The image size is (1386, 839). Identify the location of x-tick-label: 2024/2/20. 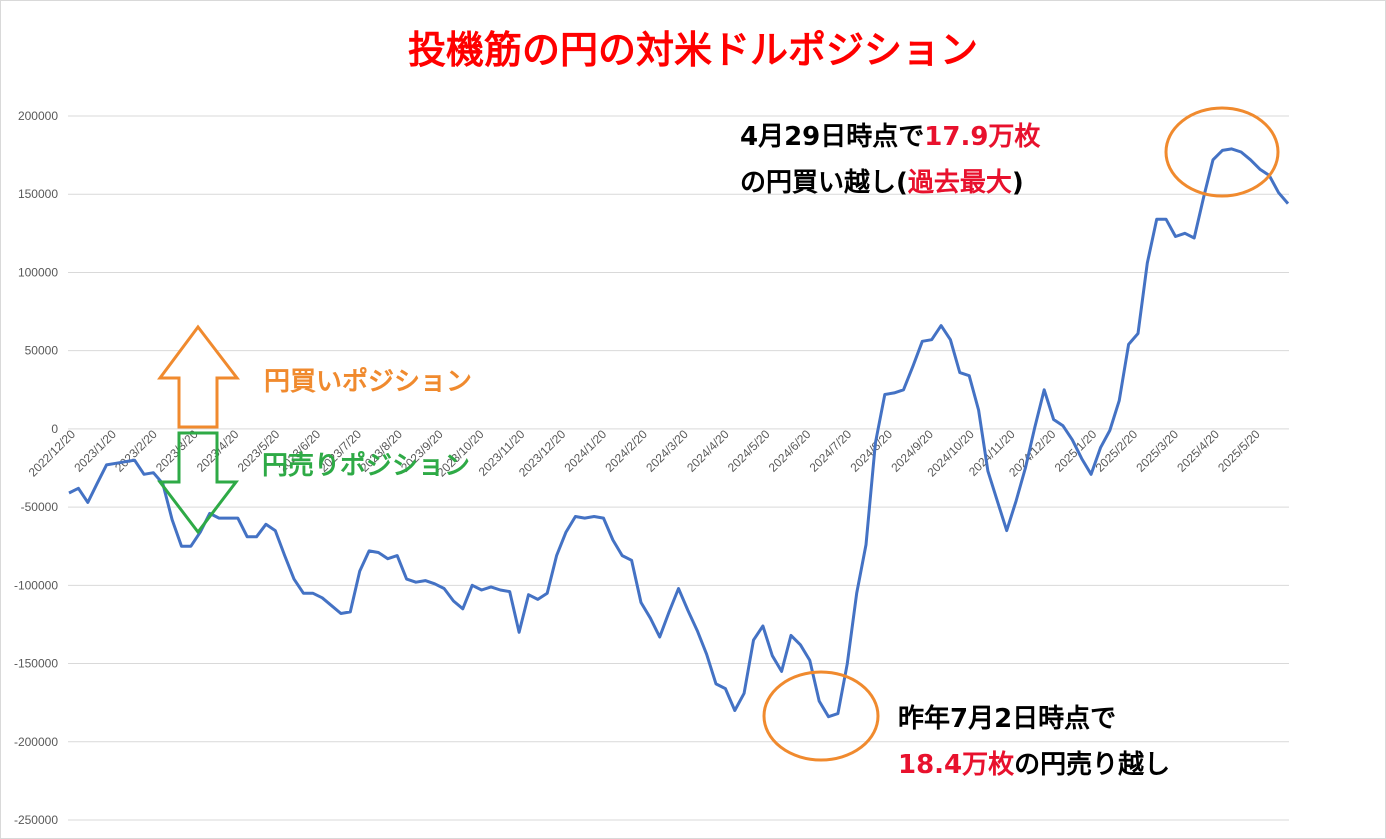
(626, 451).